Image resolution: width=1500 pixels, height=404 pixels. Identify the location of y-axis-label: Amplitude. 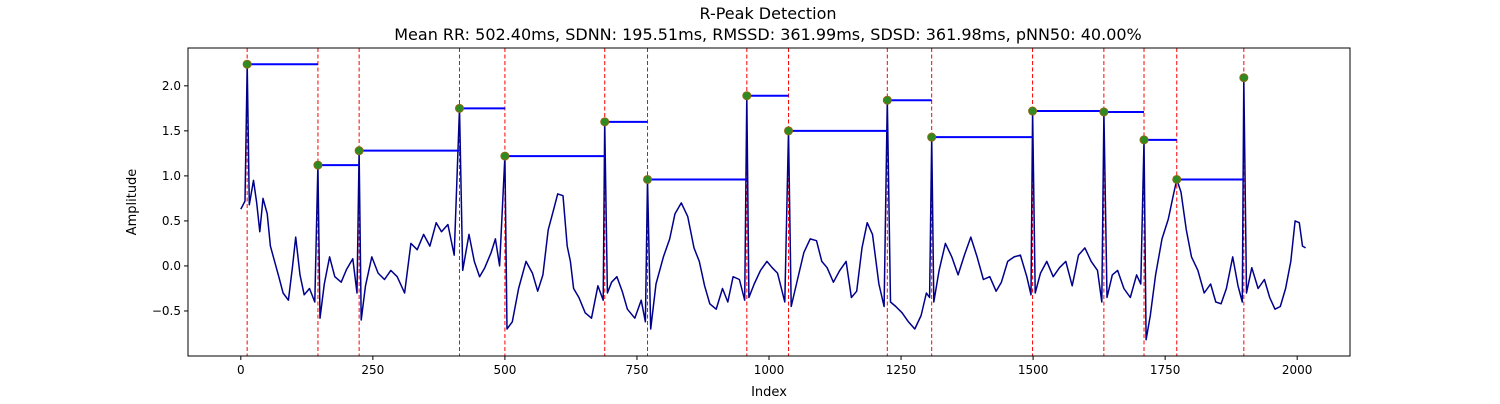
(132, 202).